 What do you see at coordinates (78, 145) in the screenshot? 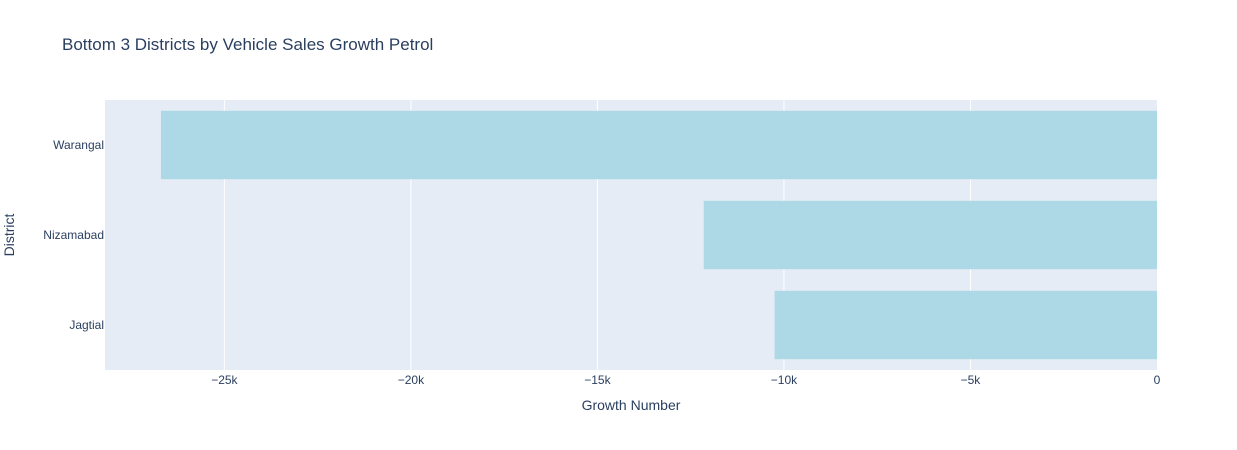
I see `y-tick-label-warangal: Warangal` at bounding box center [78, 145].